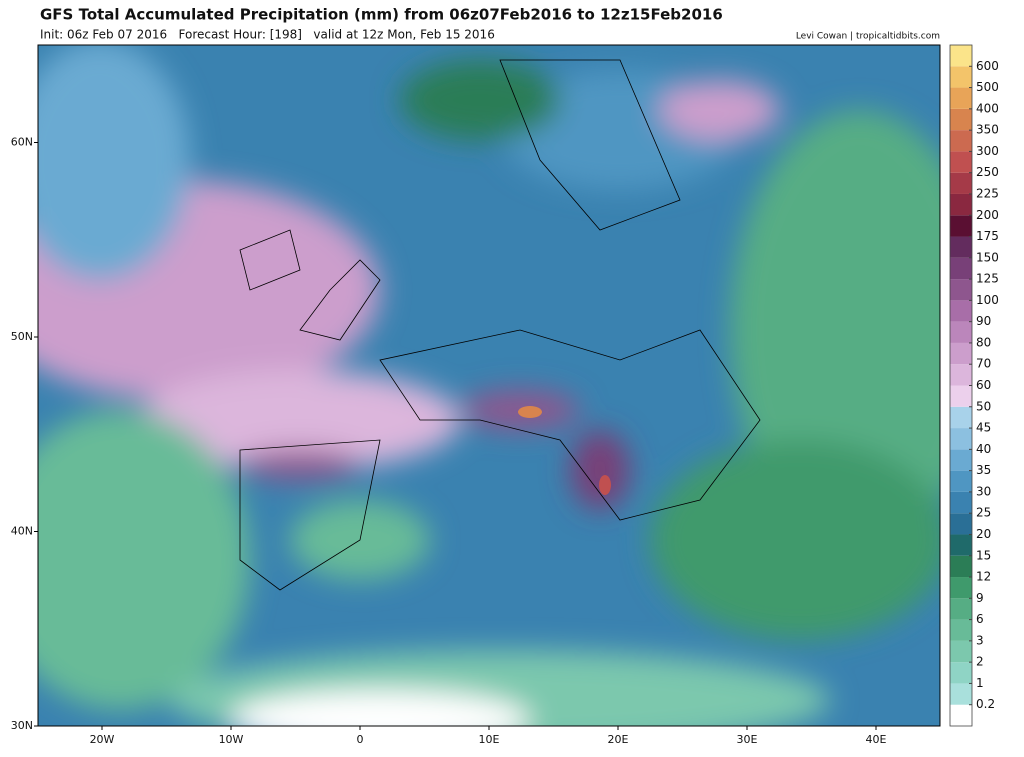 This screenshot has height=757, width=1024. What do you see at coordinates (983, 449) in the screenshot?
I see `colorbar-label: 40` at bounding box center [983, 449].